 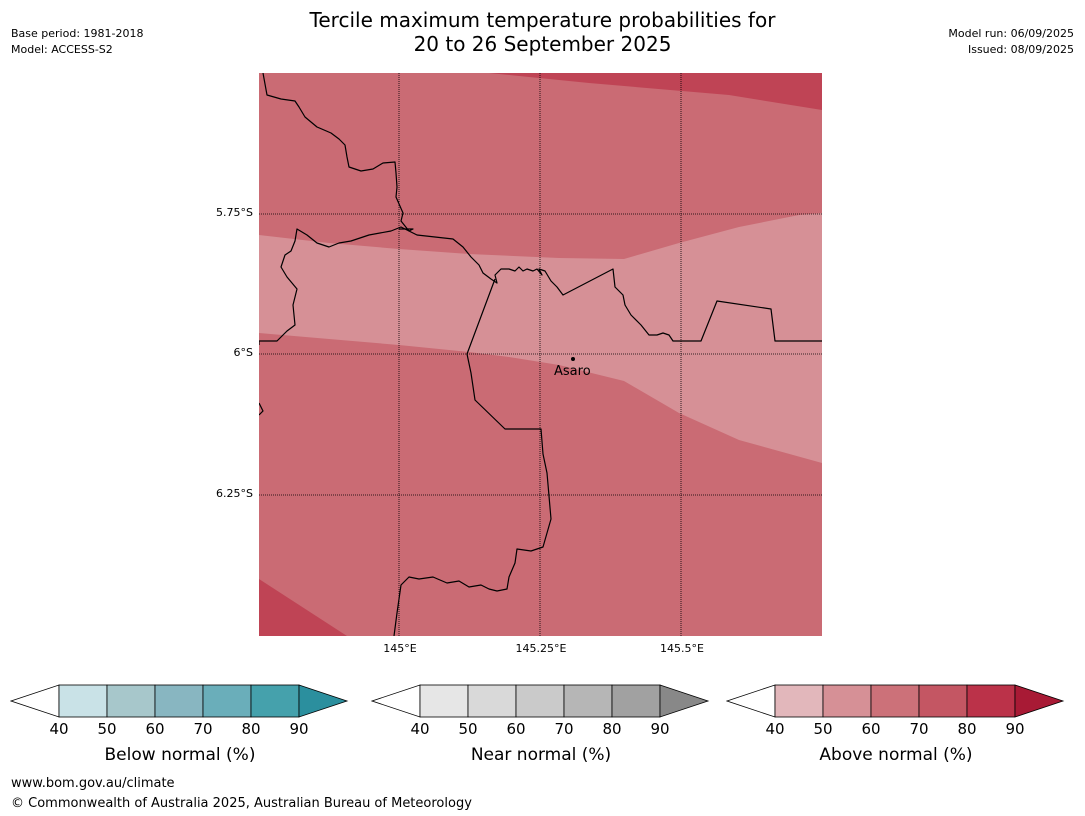 What do you see at coordinates (572, 371) in the screenshot?
I see `place-label-asaro: Asaro` at bounding box center [572, 371].